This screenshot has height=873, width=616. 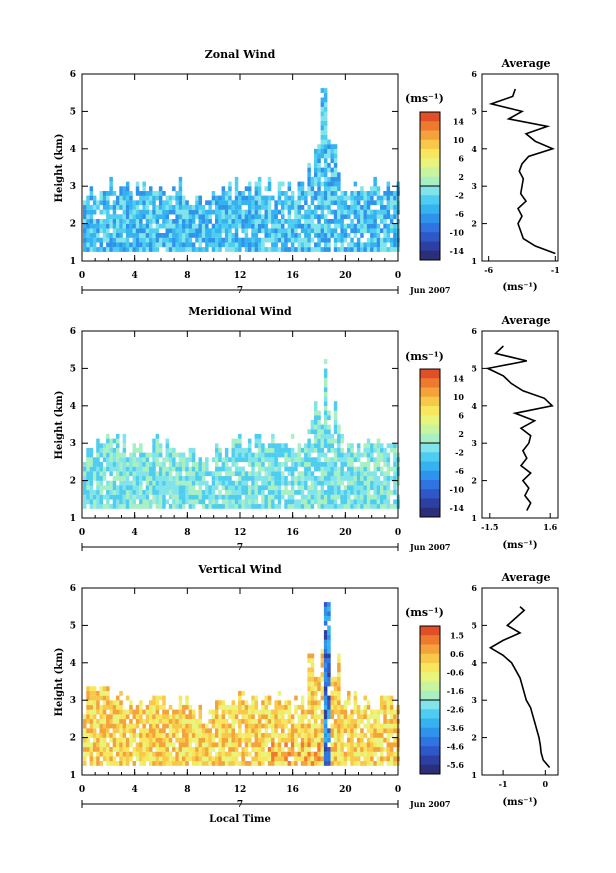 What do you see at coordinates (430, 475) in the screenshot?
I see `meridional-colorbar-swatch` at bounding box center [430, 475].